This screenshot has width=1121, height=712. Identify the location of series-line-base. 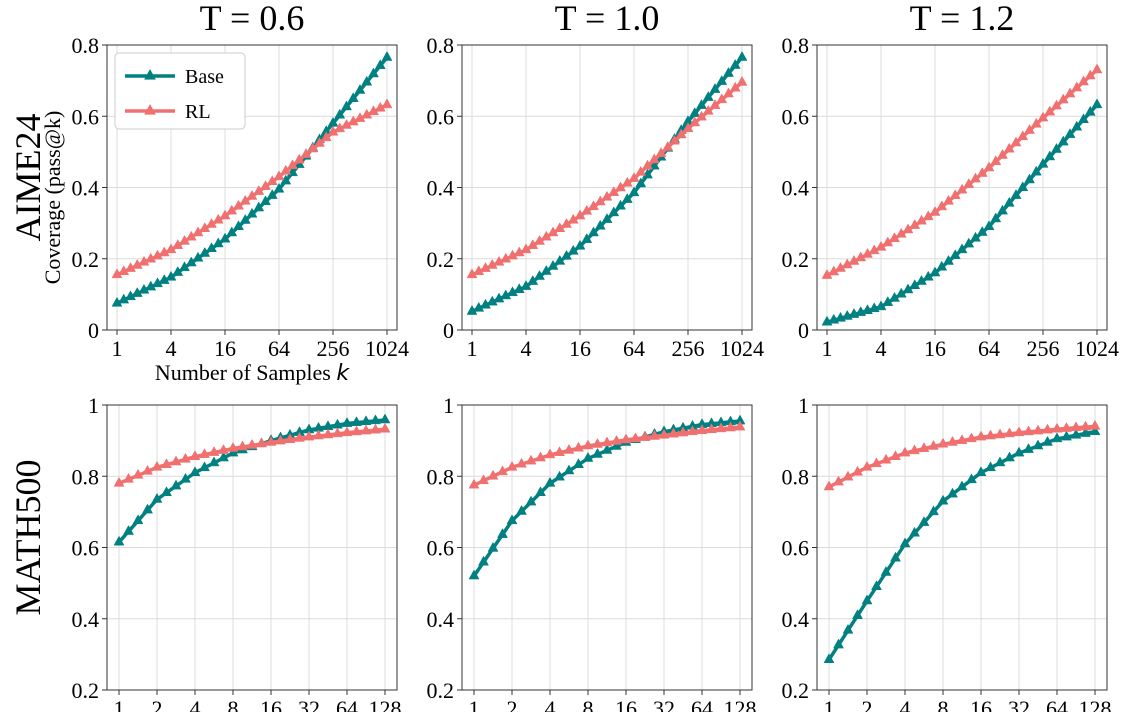
(607, 185).